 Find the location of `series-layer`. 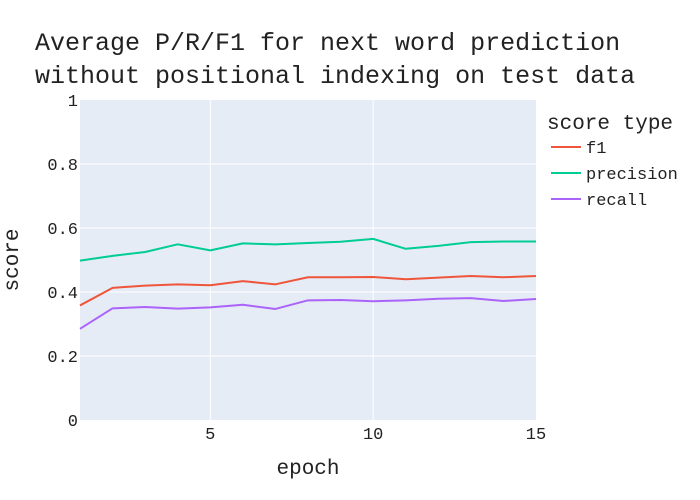

series-layer is located at coordinates (308, 283).